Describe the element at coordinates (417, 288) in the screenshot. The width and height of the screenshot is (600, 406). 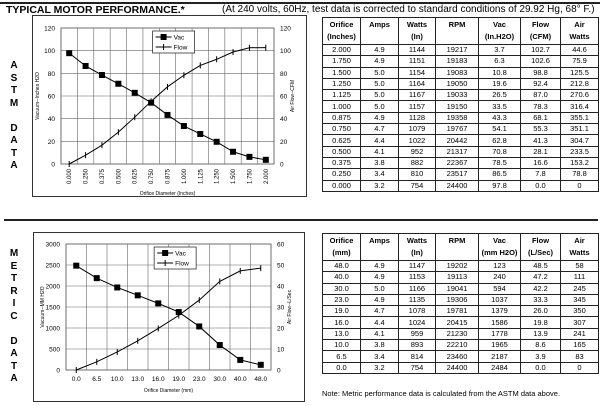
I see `table-cell: 1166` at that location.